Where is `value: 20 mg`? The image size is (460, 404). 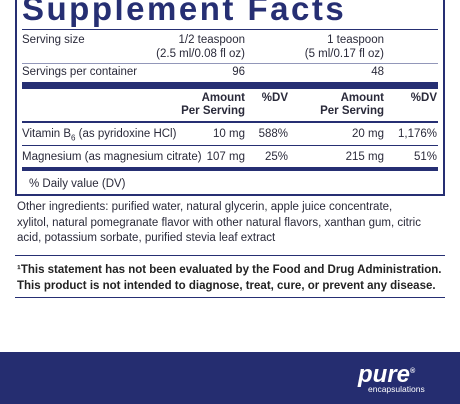
value: 20 mg is located at coordinates (368, 134).